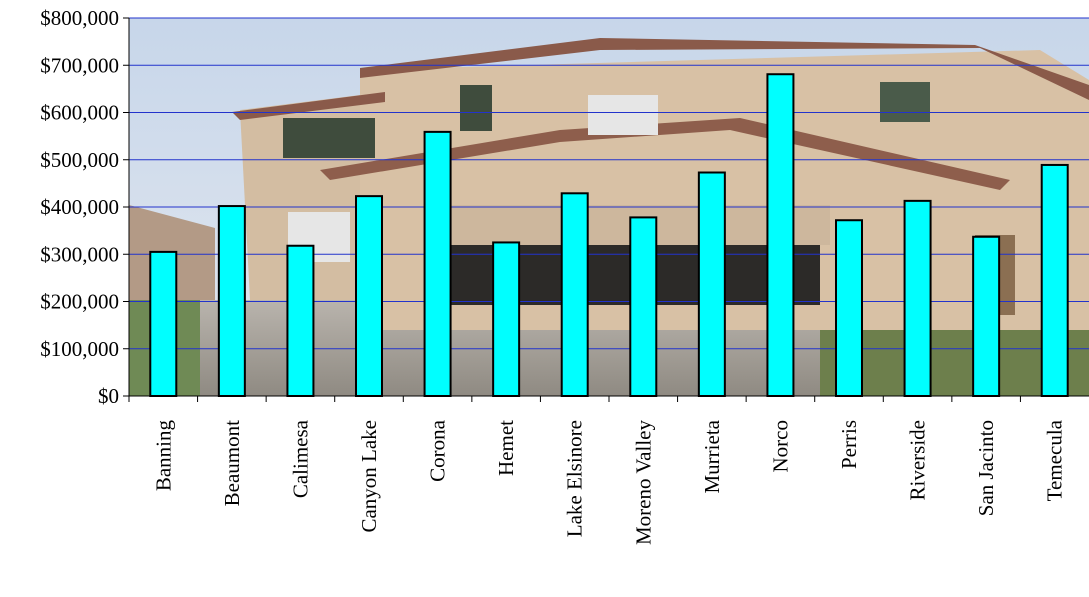 The height and width of the screenshot is (597, 1089). What do you see at coordinates (665, 154) in the screenshot?
I see `photo-garage-roof` at bounding box center [665, 154].